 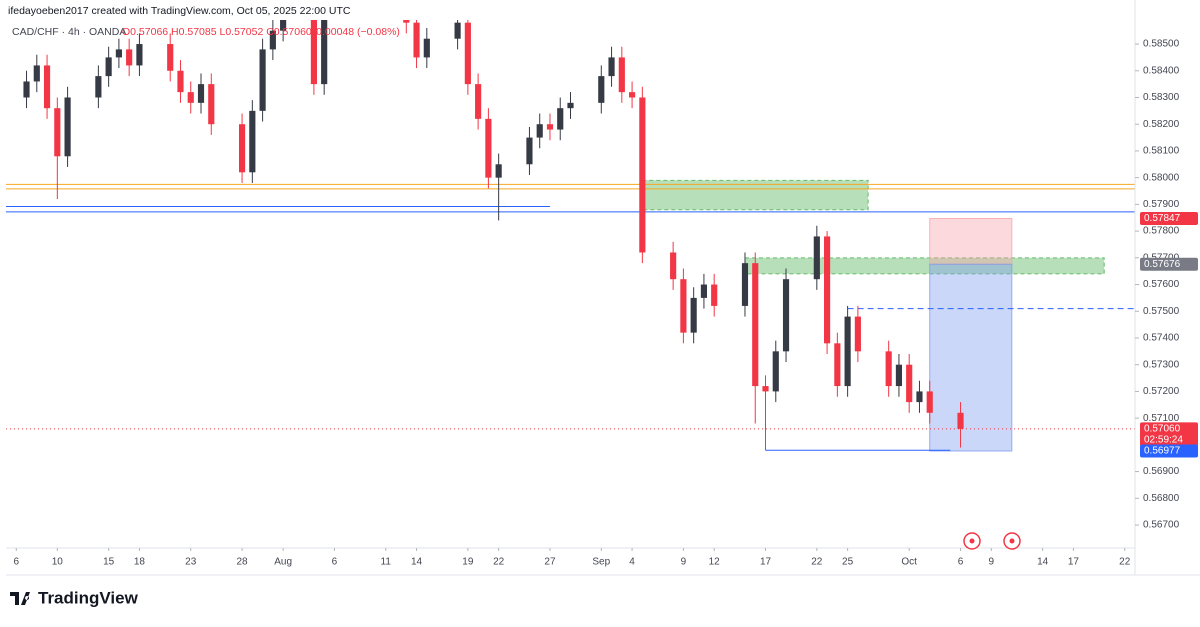 I want to click on y-tick-label: 0.56700, so click(x=1161, y=525).